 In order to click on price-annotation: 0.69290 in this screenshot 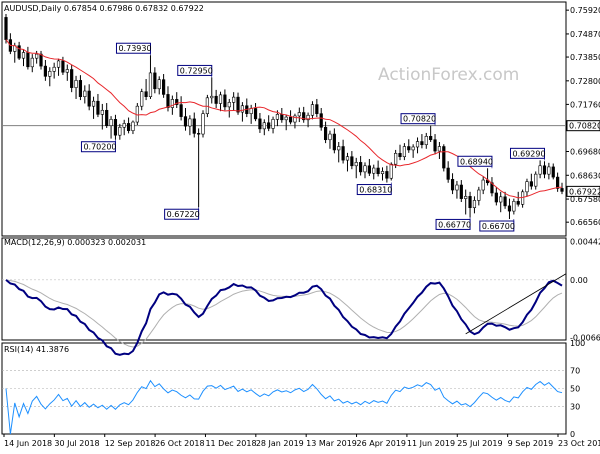, I will do `click(528, 153)`.